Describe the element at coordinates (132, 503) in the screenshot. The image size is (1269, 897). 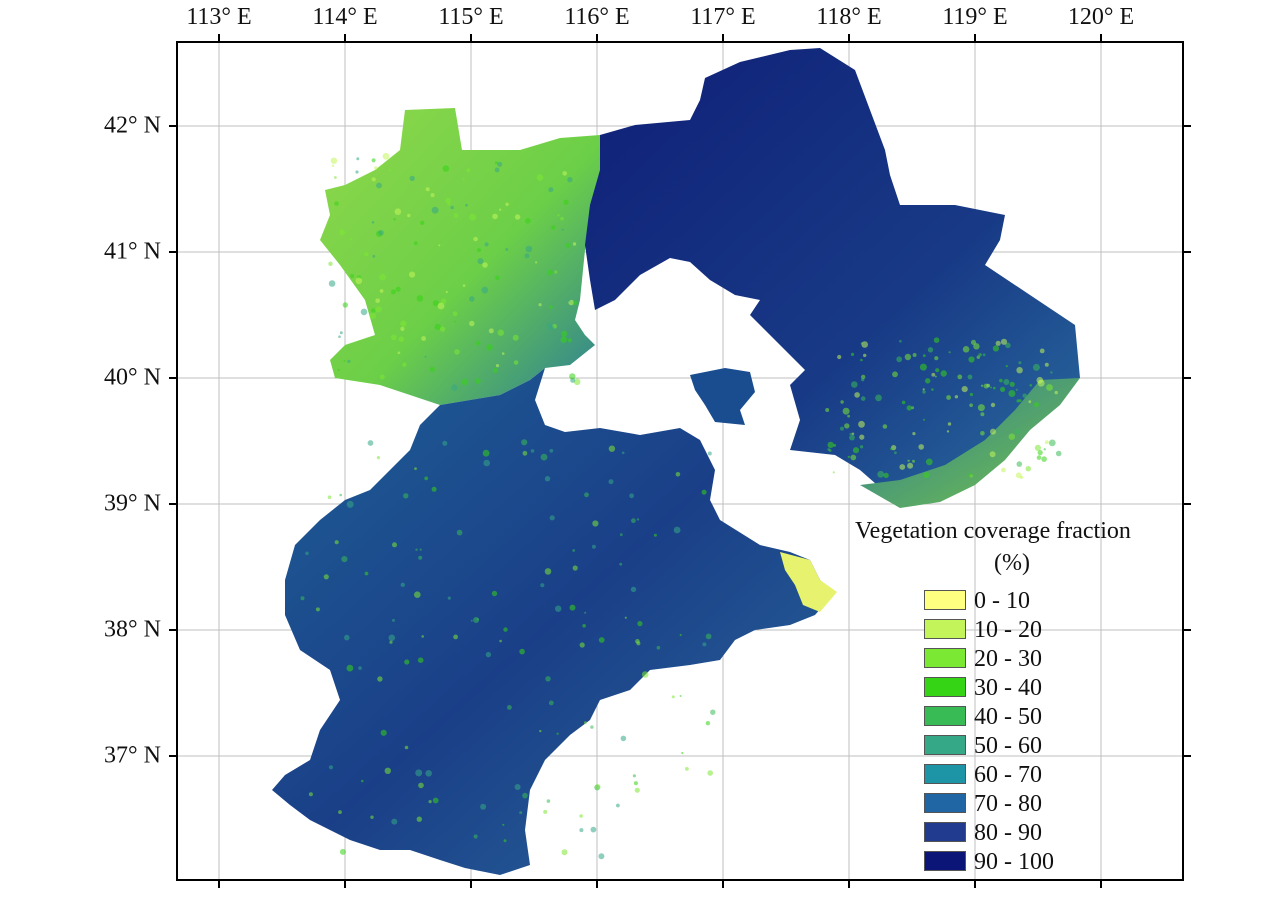
I see `lat-label-39: 39° N` at that location.